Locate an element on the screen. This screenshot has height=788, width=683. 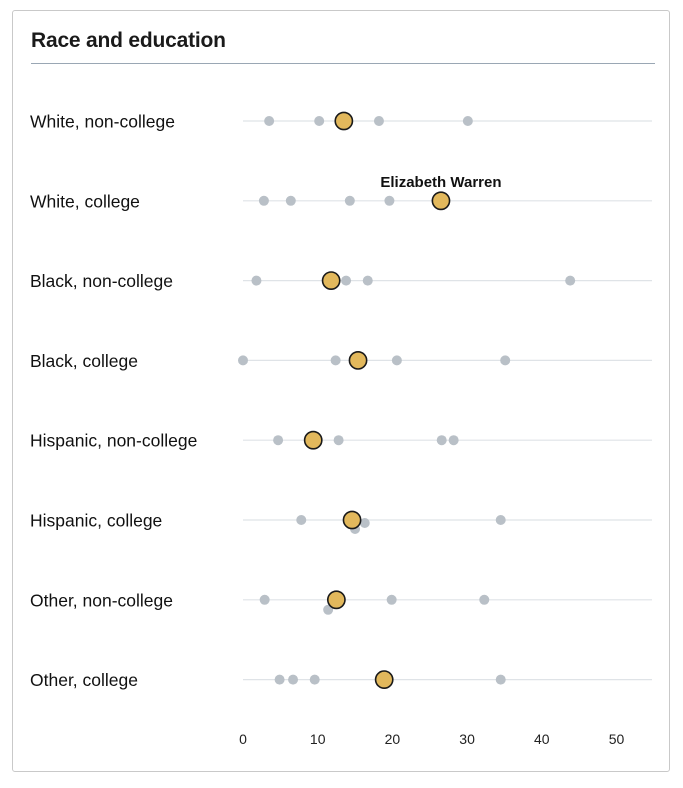
x-tick-label: 20 is located at coordinates (393, 739).